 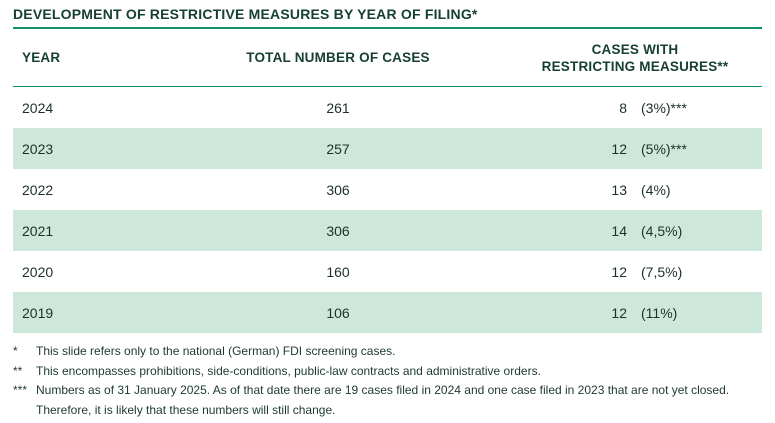 I want to click on column-header-total: TOTAL NUMBER OF CASES, so click(x=338, y=57).